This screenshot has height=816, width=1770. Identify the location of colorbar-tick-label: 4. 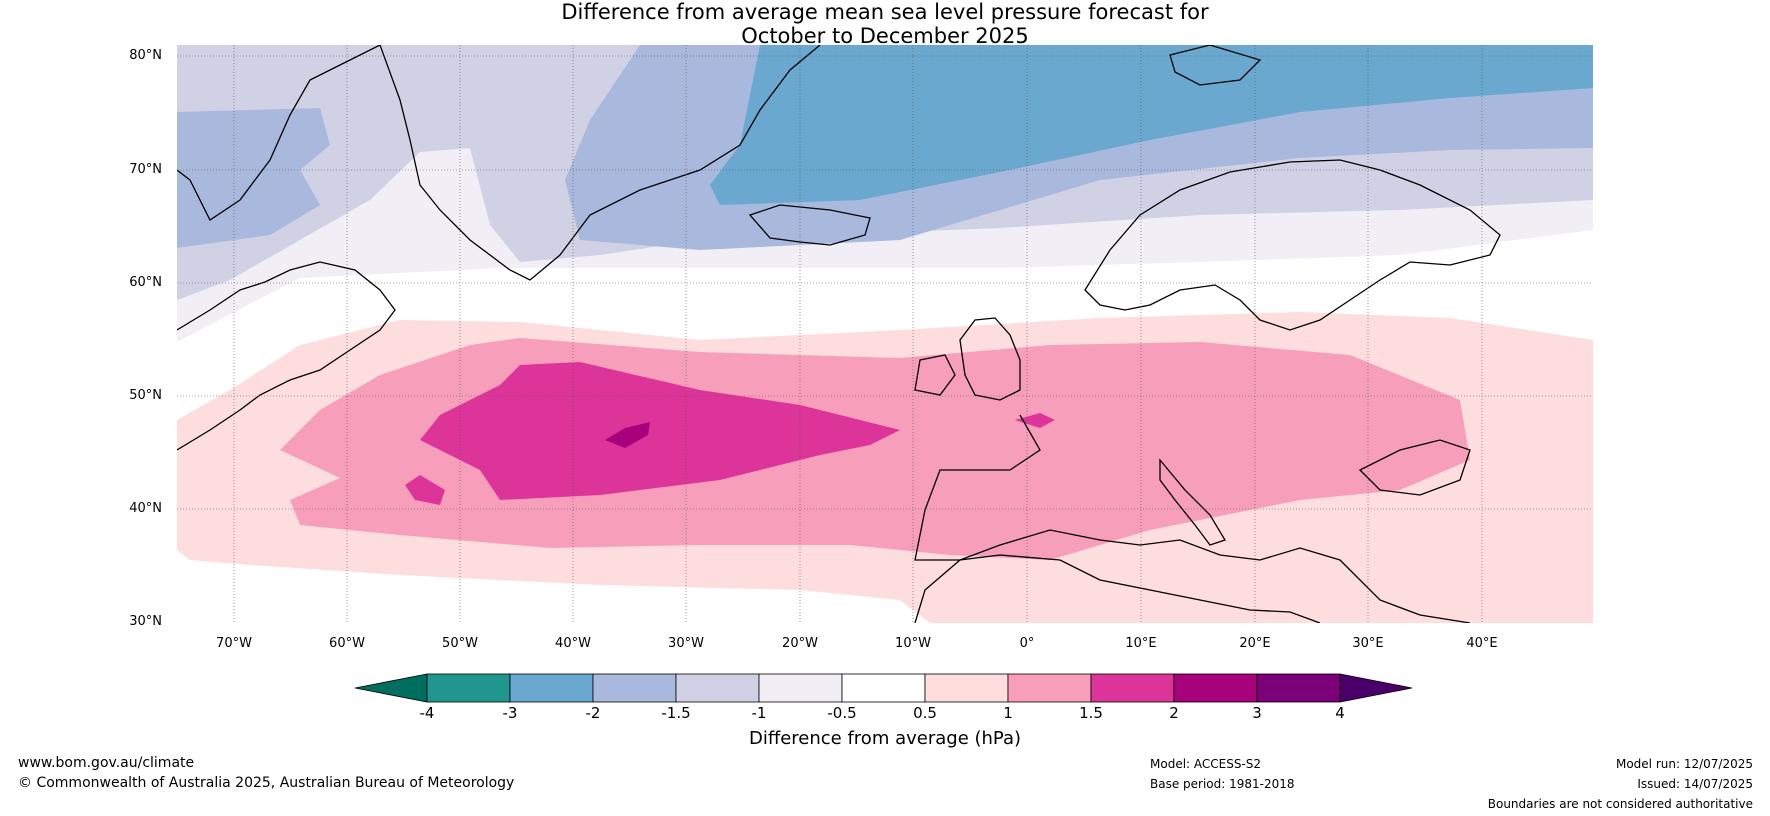
(1340, 713).